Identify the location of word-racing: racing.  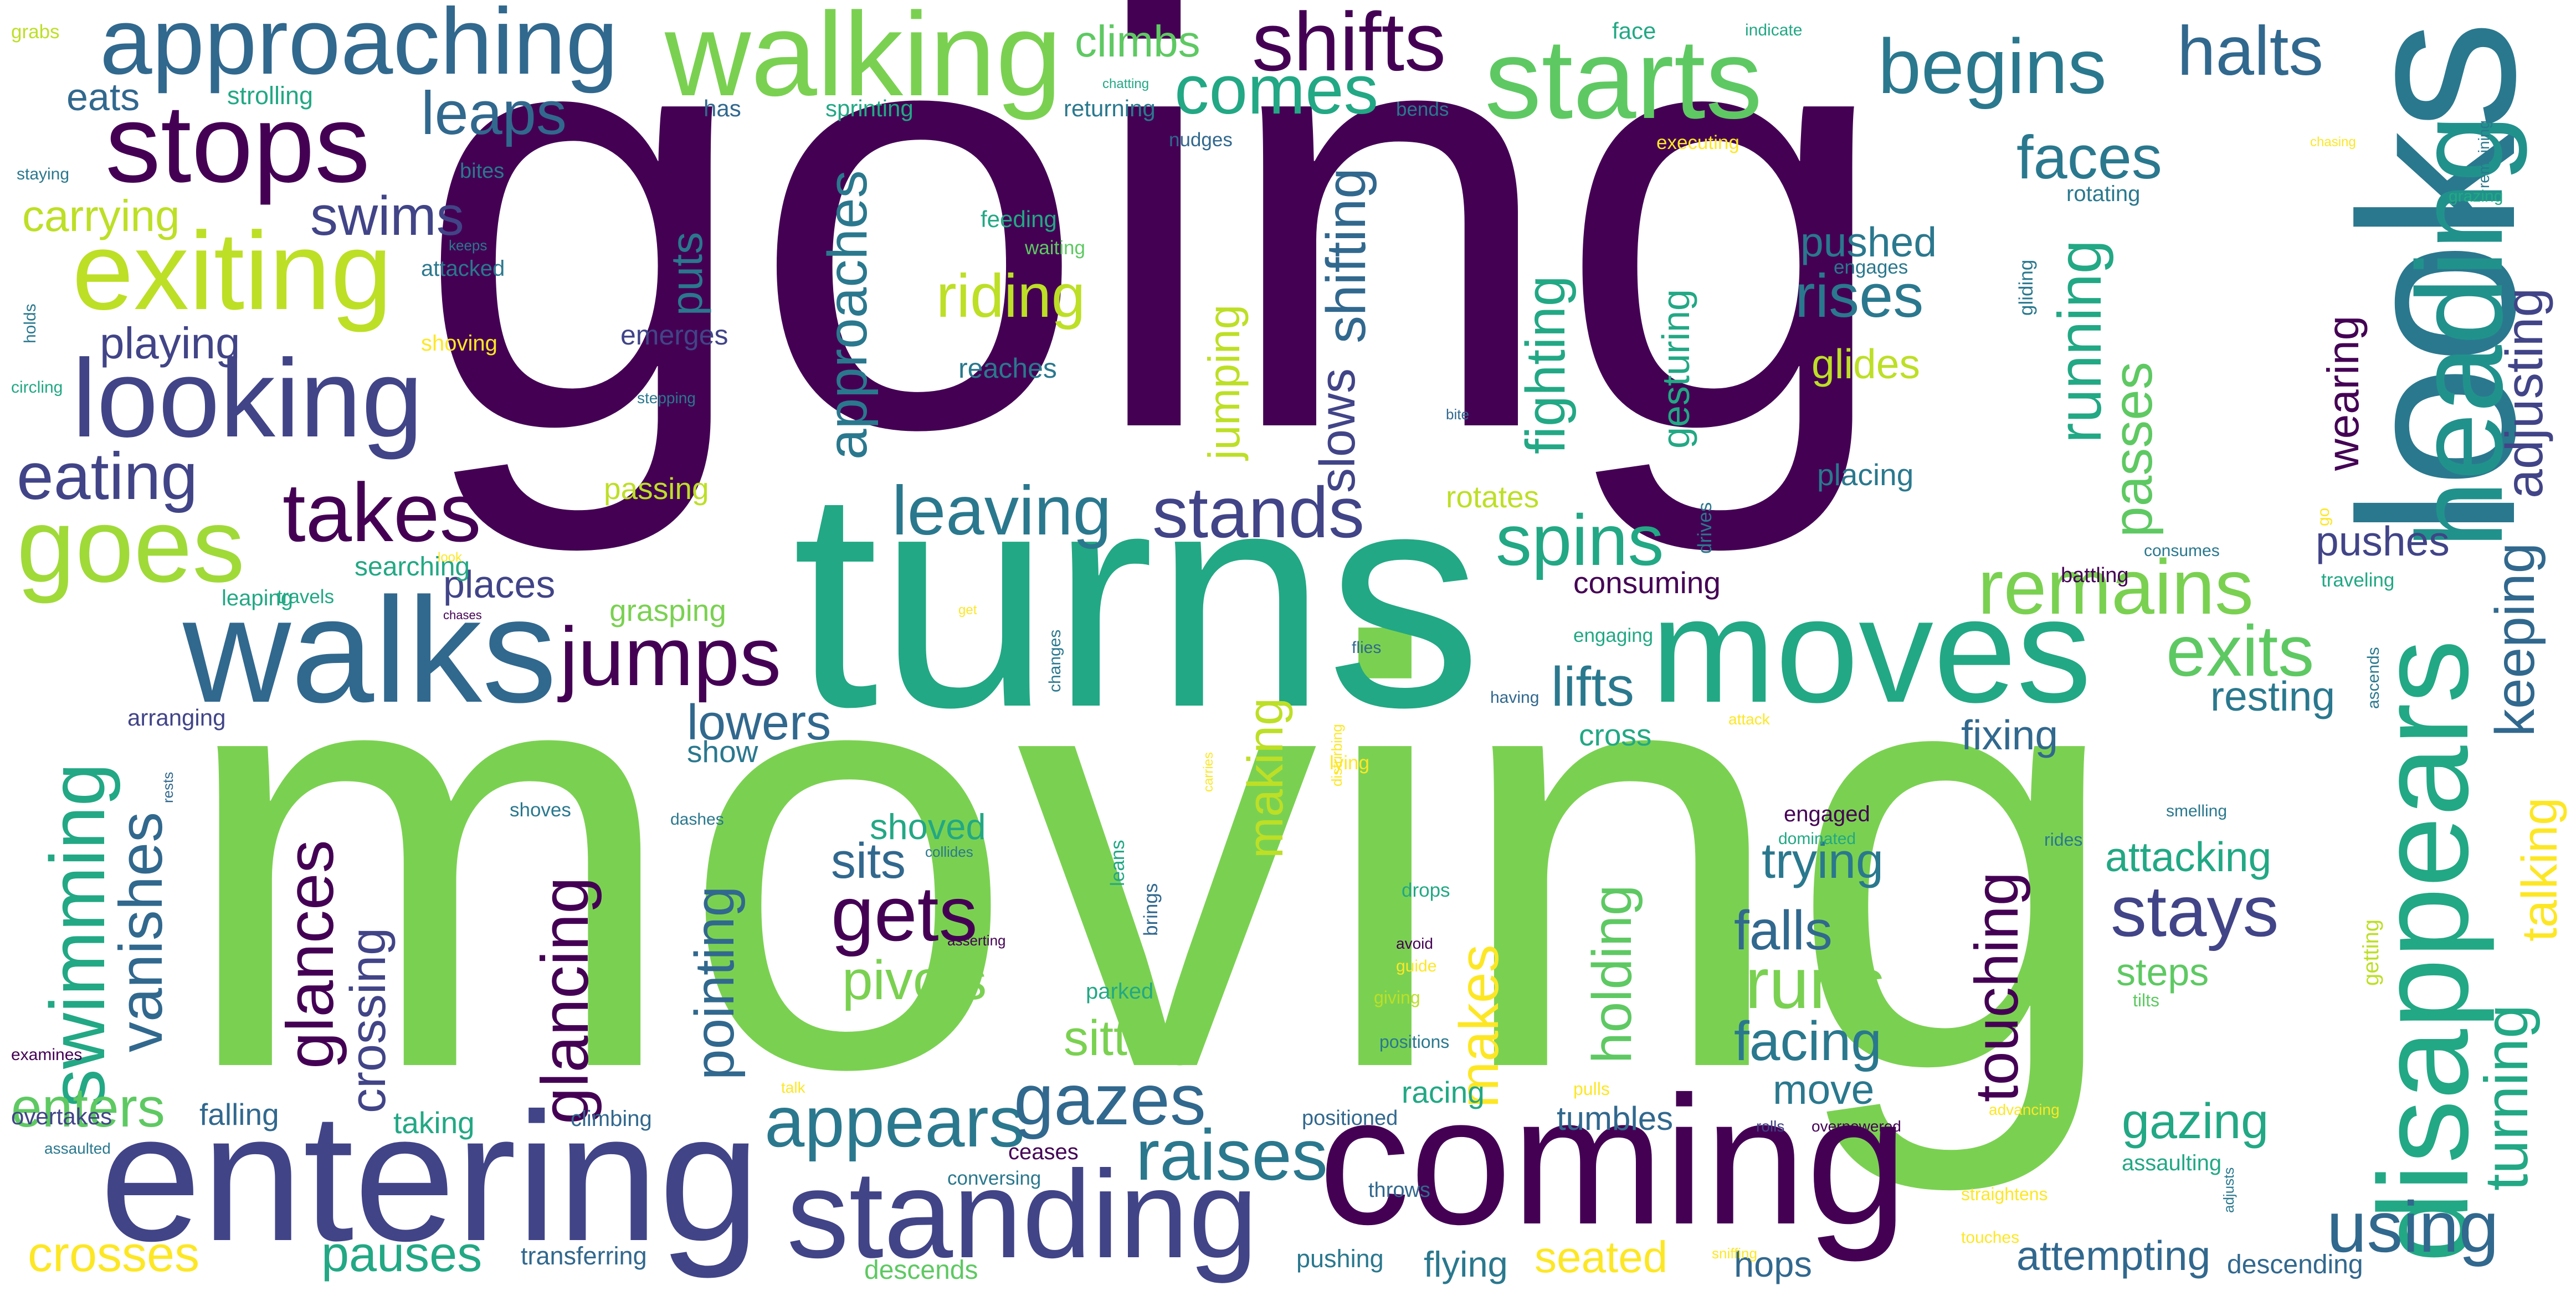
(1443, 1092).